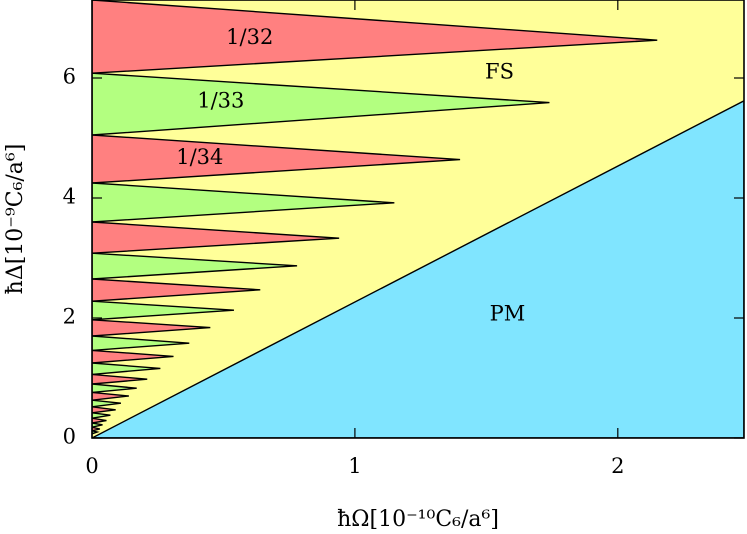 This screenshot has width=747, height=534. What do you see at coordinates (69, 437) in the screenshot?
I see `y-tick-label: 0` at bounding box center [69, 437].